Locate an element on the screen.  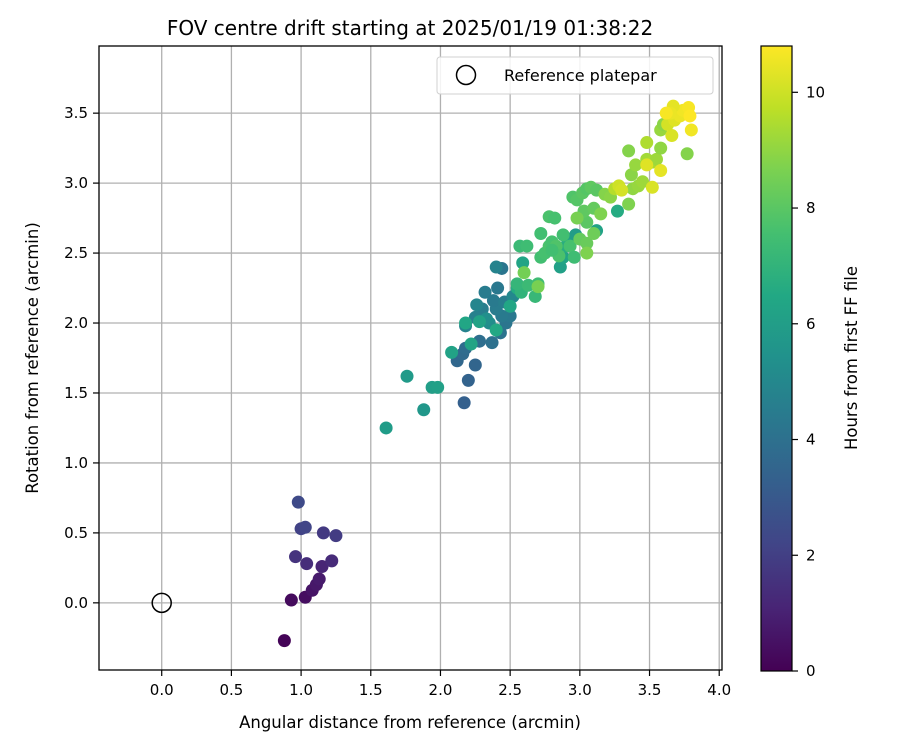
x-tick-label: 3.5 is located at coordinates (650, 690).